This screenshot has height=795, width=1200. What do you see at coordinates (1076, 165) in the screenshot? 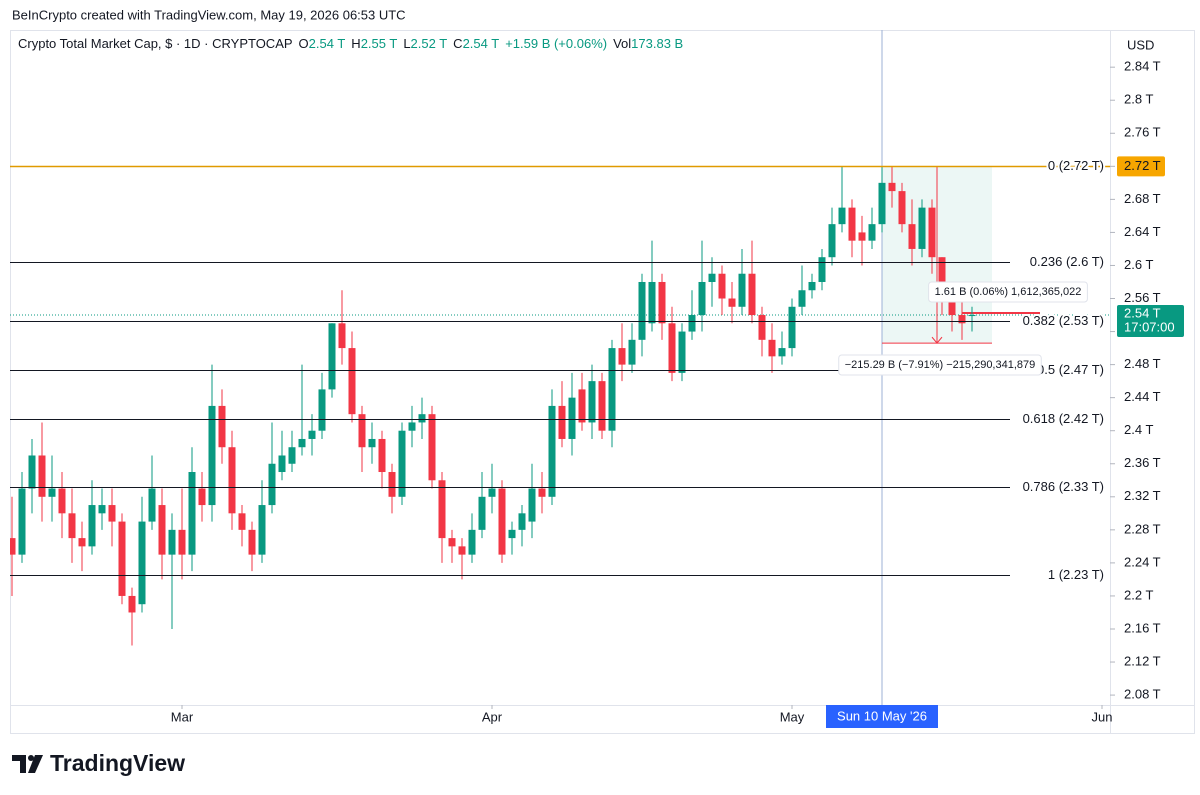
I see `fib-label: 0 (2.72 T)` at bounding box center [1076, 165].